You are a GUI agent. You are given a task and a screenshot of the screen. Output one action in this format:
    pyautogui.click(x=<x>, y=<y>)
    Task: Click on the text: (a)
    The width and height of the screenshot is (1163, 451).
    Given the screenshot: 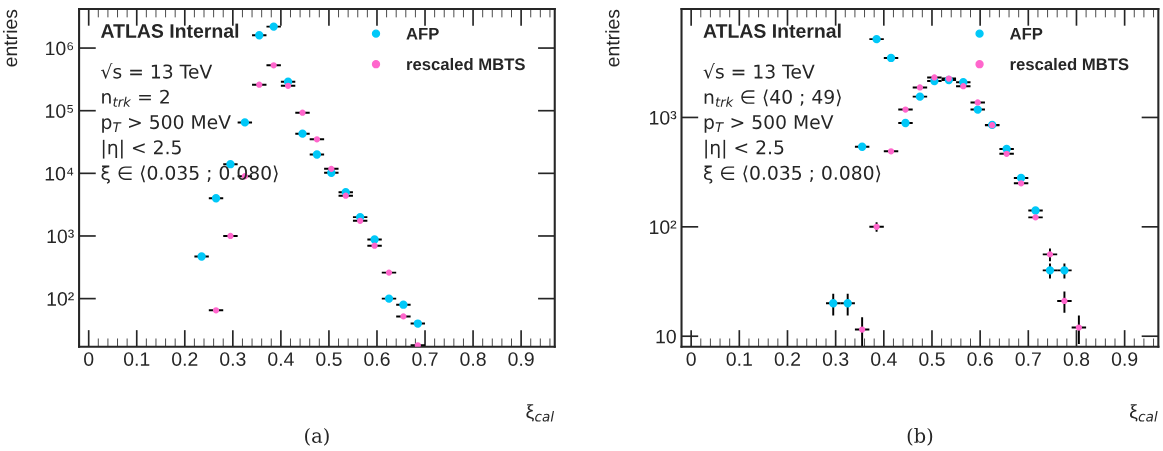 What is the action you would take?
    pyautogui.click(x=317, y=436)
    